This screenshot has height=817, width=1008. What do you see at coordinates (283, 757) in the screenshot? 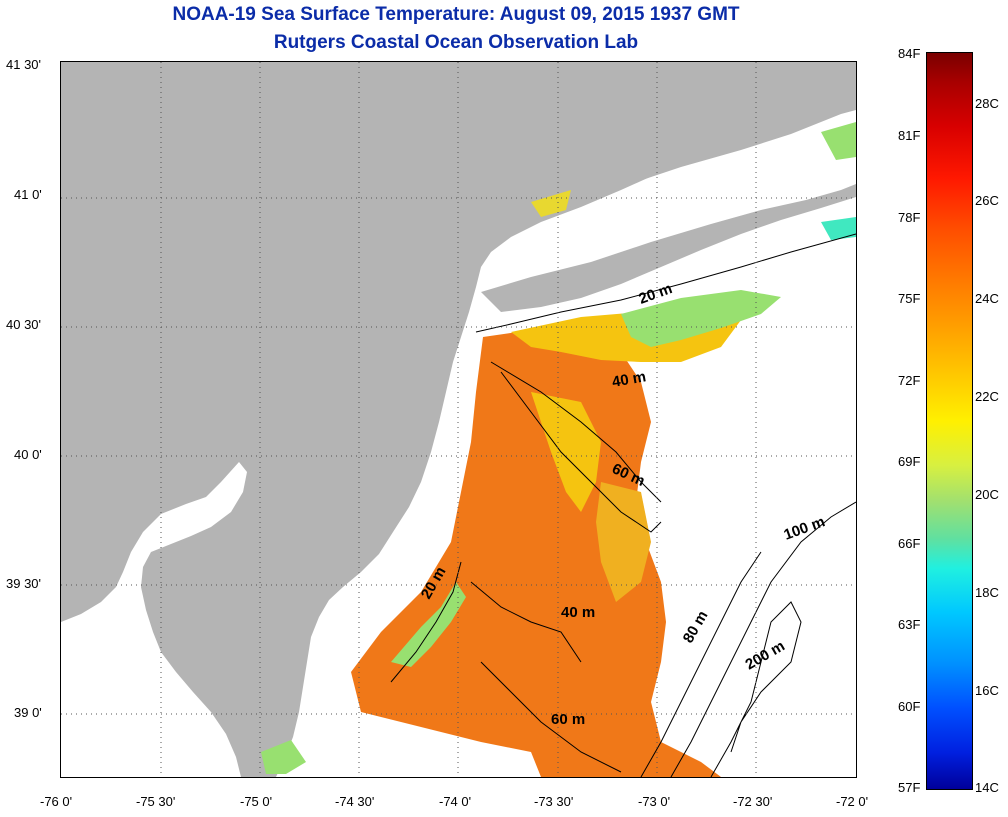
I see `sst-cool-south` at bounding box center [283, 757].